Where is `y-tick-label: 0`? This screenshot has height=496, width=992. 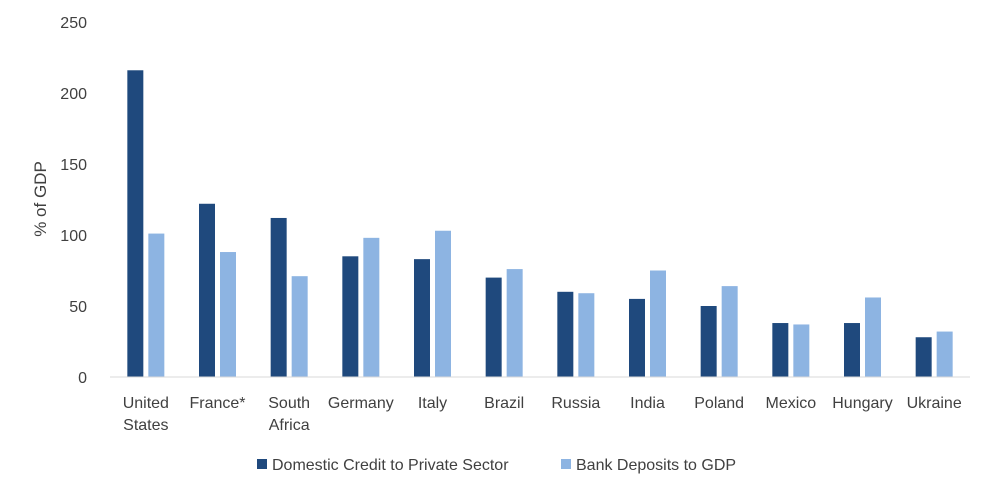
y-tick-label: 0 is located at coordinates (82, 378).